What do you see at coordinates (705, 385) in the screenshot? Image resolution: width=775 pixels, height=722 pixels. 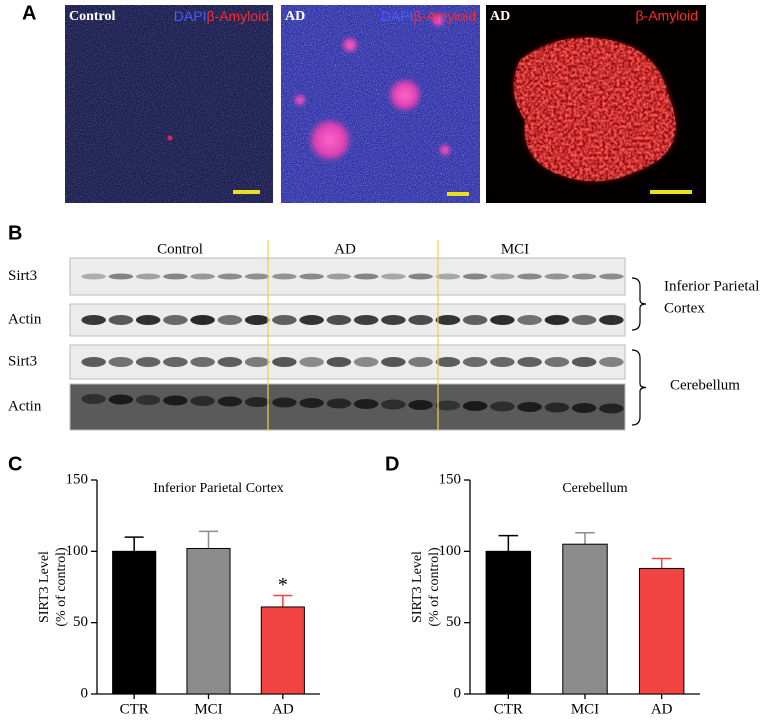 I see `region-label: Cerebellum` at bounding box center [705, 385].